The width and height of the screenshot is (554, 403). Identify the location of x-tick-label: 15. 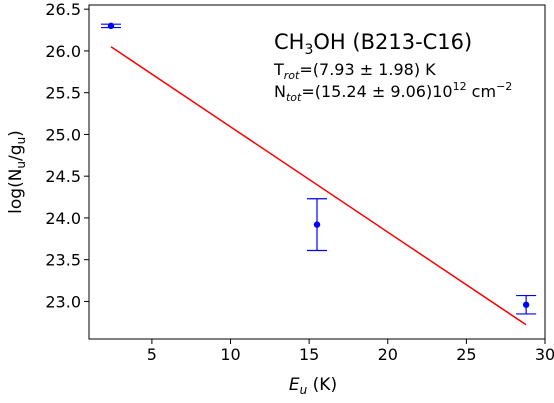
(309, 354).